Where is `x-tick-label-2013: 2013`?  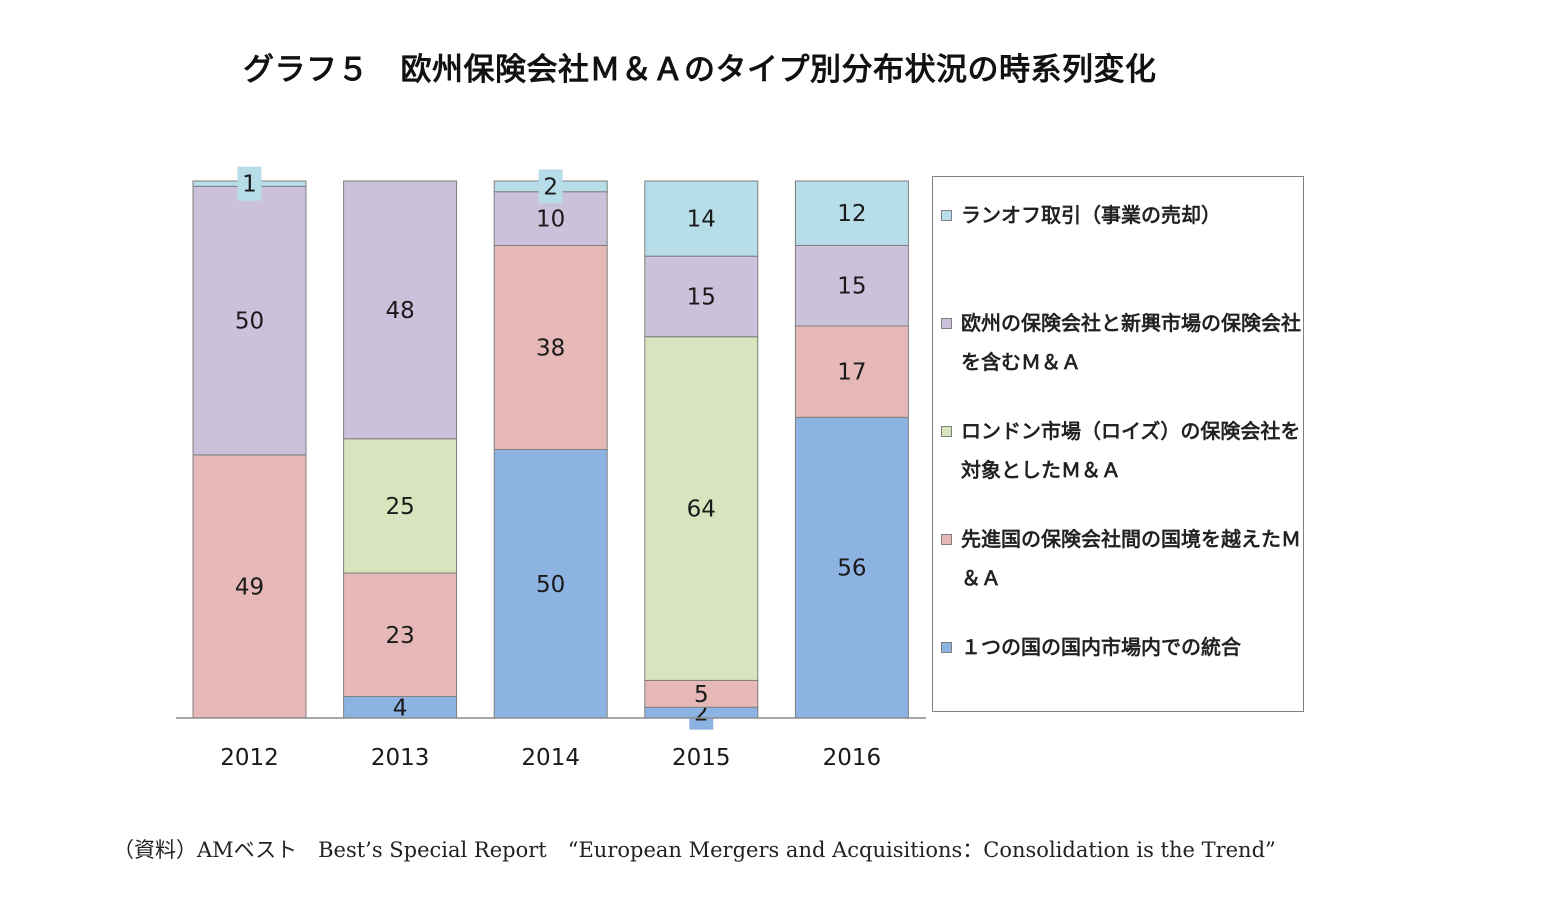
x-tick-label-2013: 2013 is located at coordinates (400, 758).